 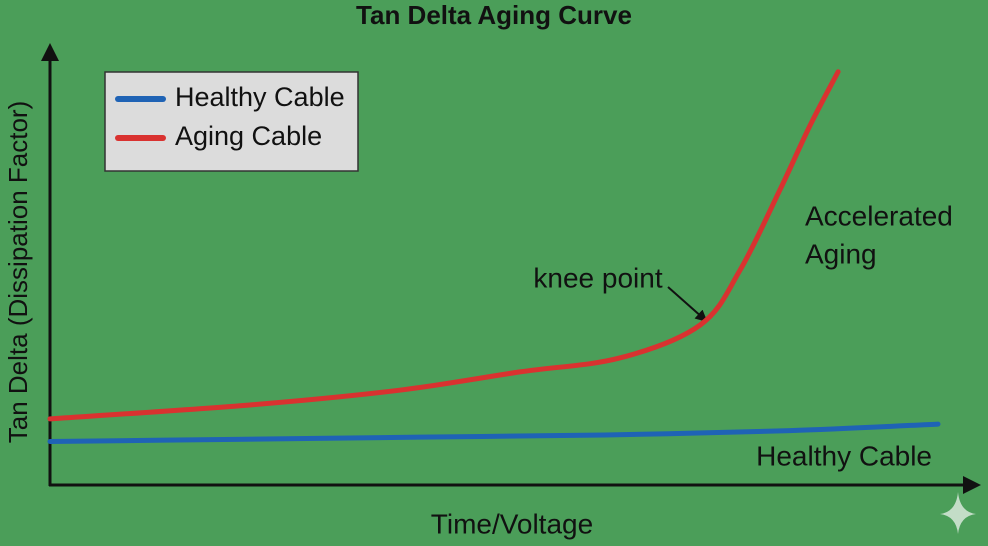 What do you see at coordinates (687, 304) in the screenshot?
I see `annotation-arrow` at bounding box center [687, 304].